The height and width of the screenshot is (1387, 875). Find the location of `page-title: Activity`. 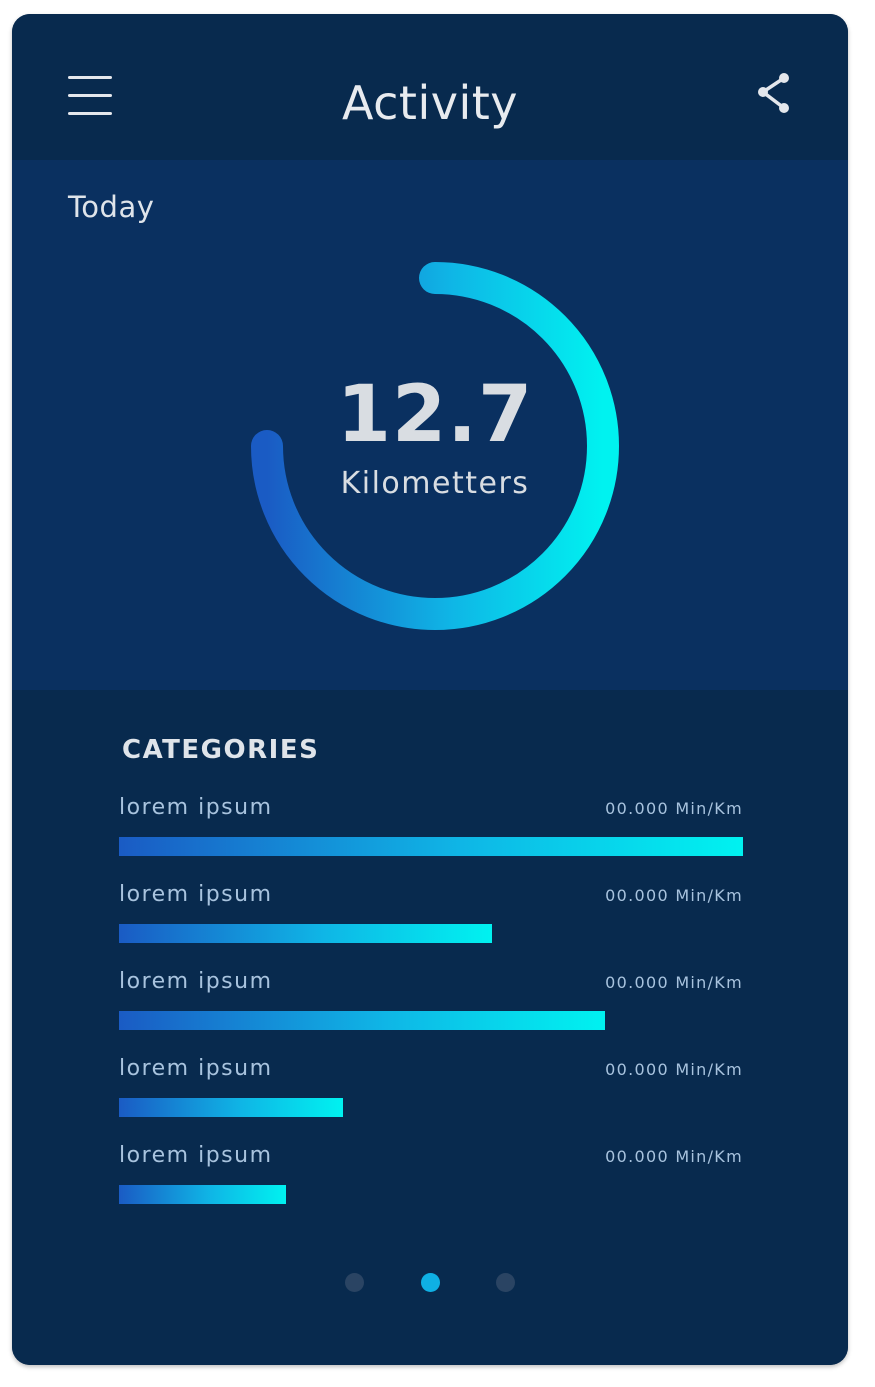

page-title: Activity is located at coordinates (430, 103).